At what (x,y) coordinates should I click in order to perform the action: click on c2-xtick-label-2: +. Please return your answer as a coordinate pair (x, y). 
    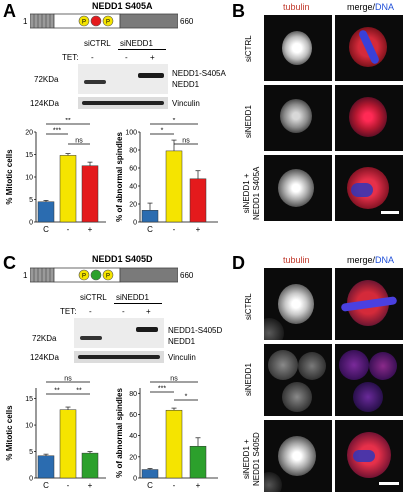
    Looking at the image, I should click on (198, 485).